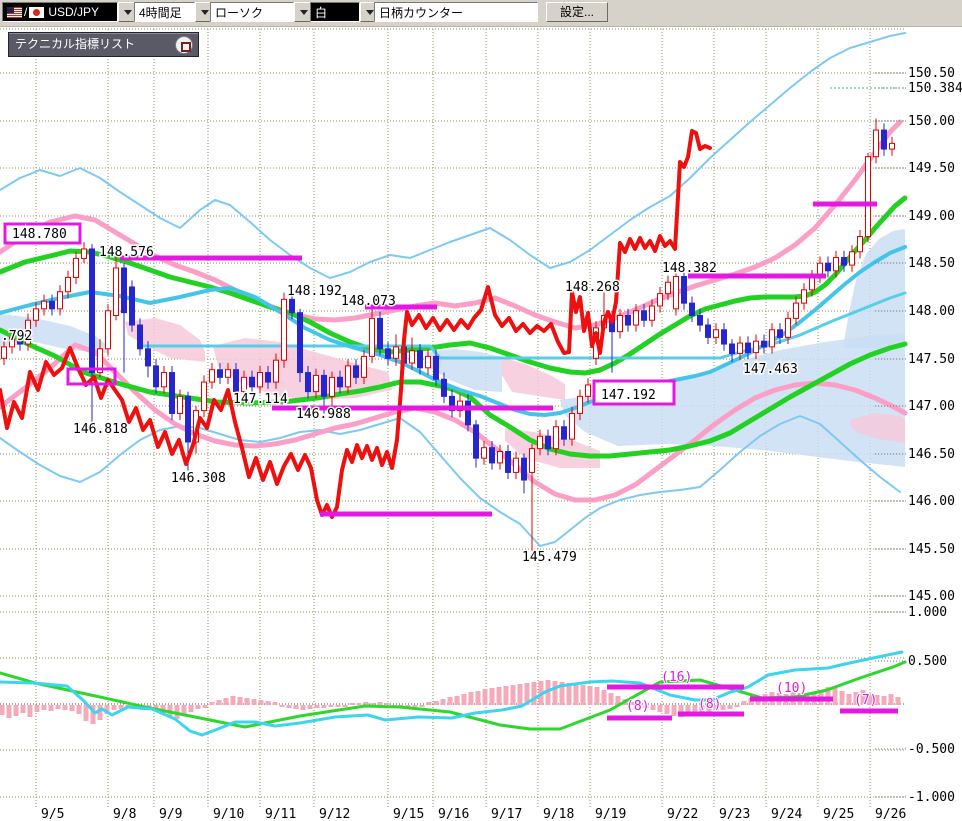 This screenshot has height=821, width=962. What do you see at coordinates (69, 12) in the screenshot?
I see `symbol-select: / USD/JPY` at bounding box center [69, 12].